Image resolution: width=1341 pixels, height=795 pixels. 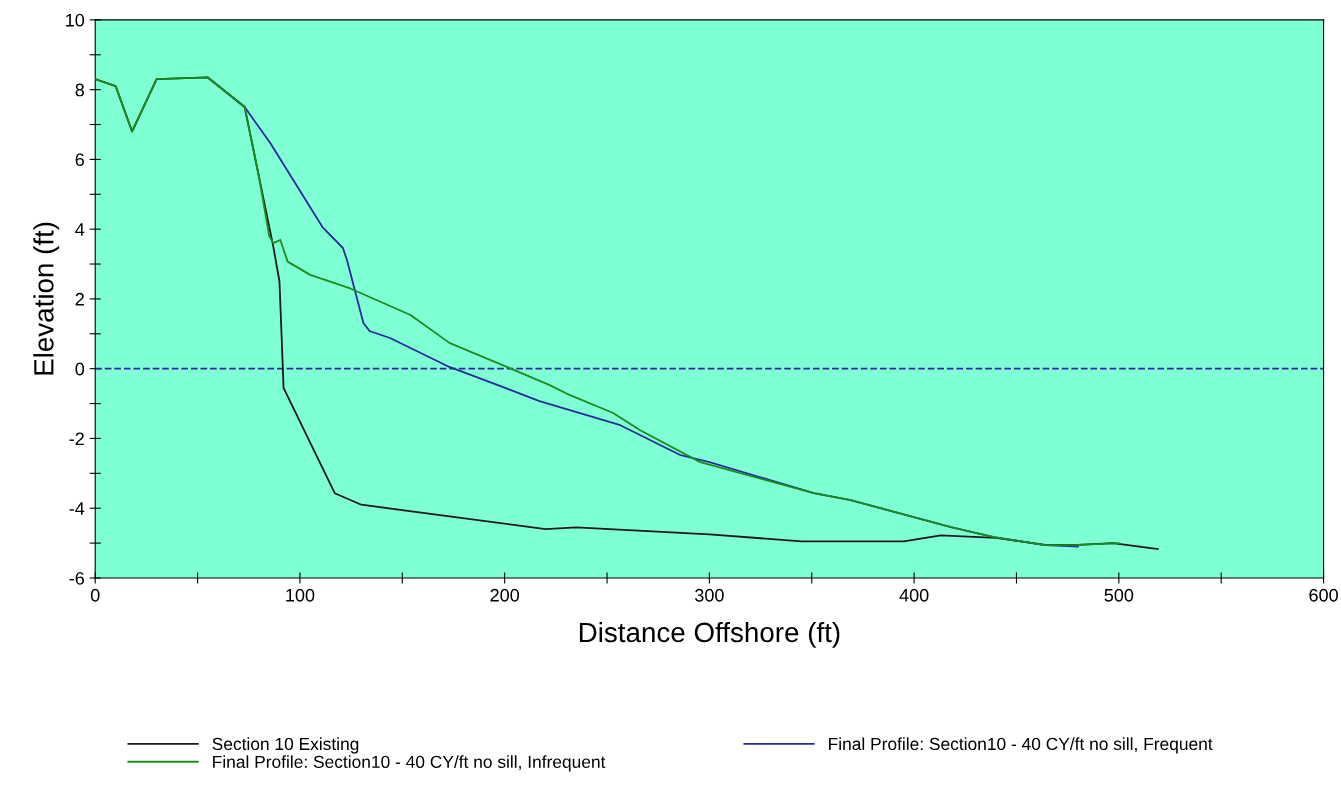 I want to click on y-tick-label: 4, so click(x=80, y=229).